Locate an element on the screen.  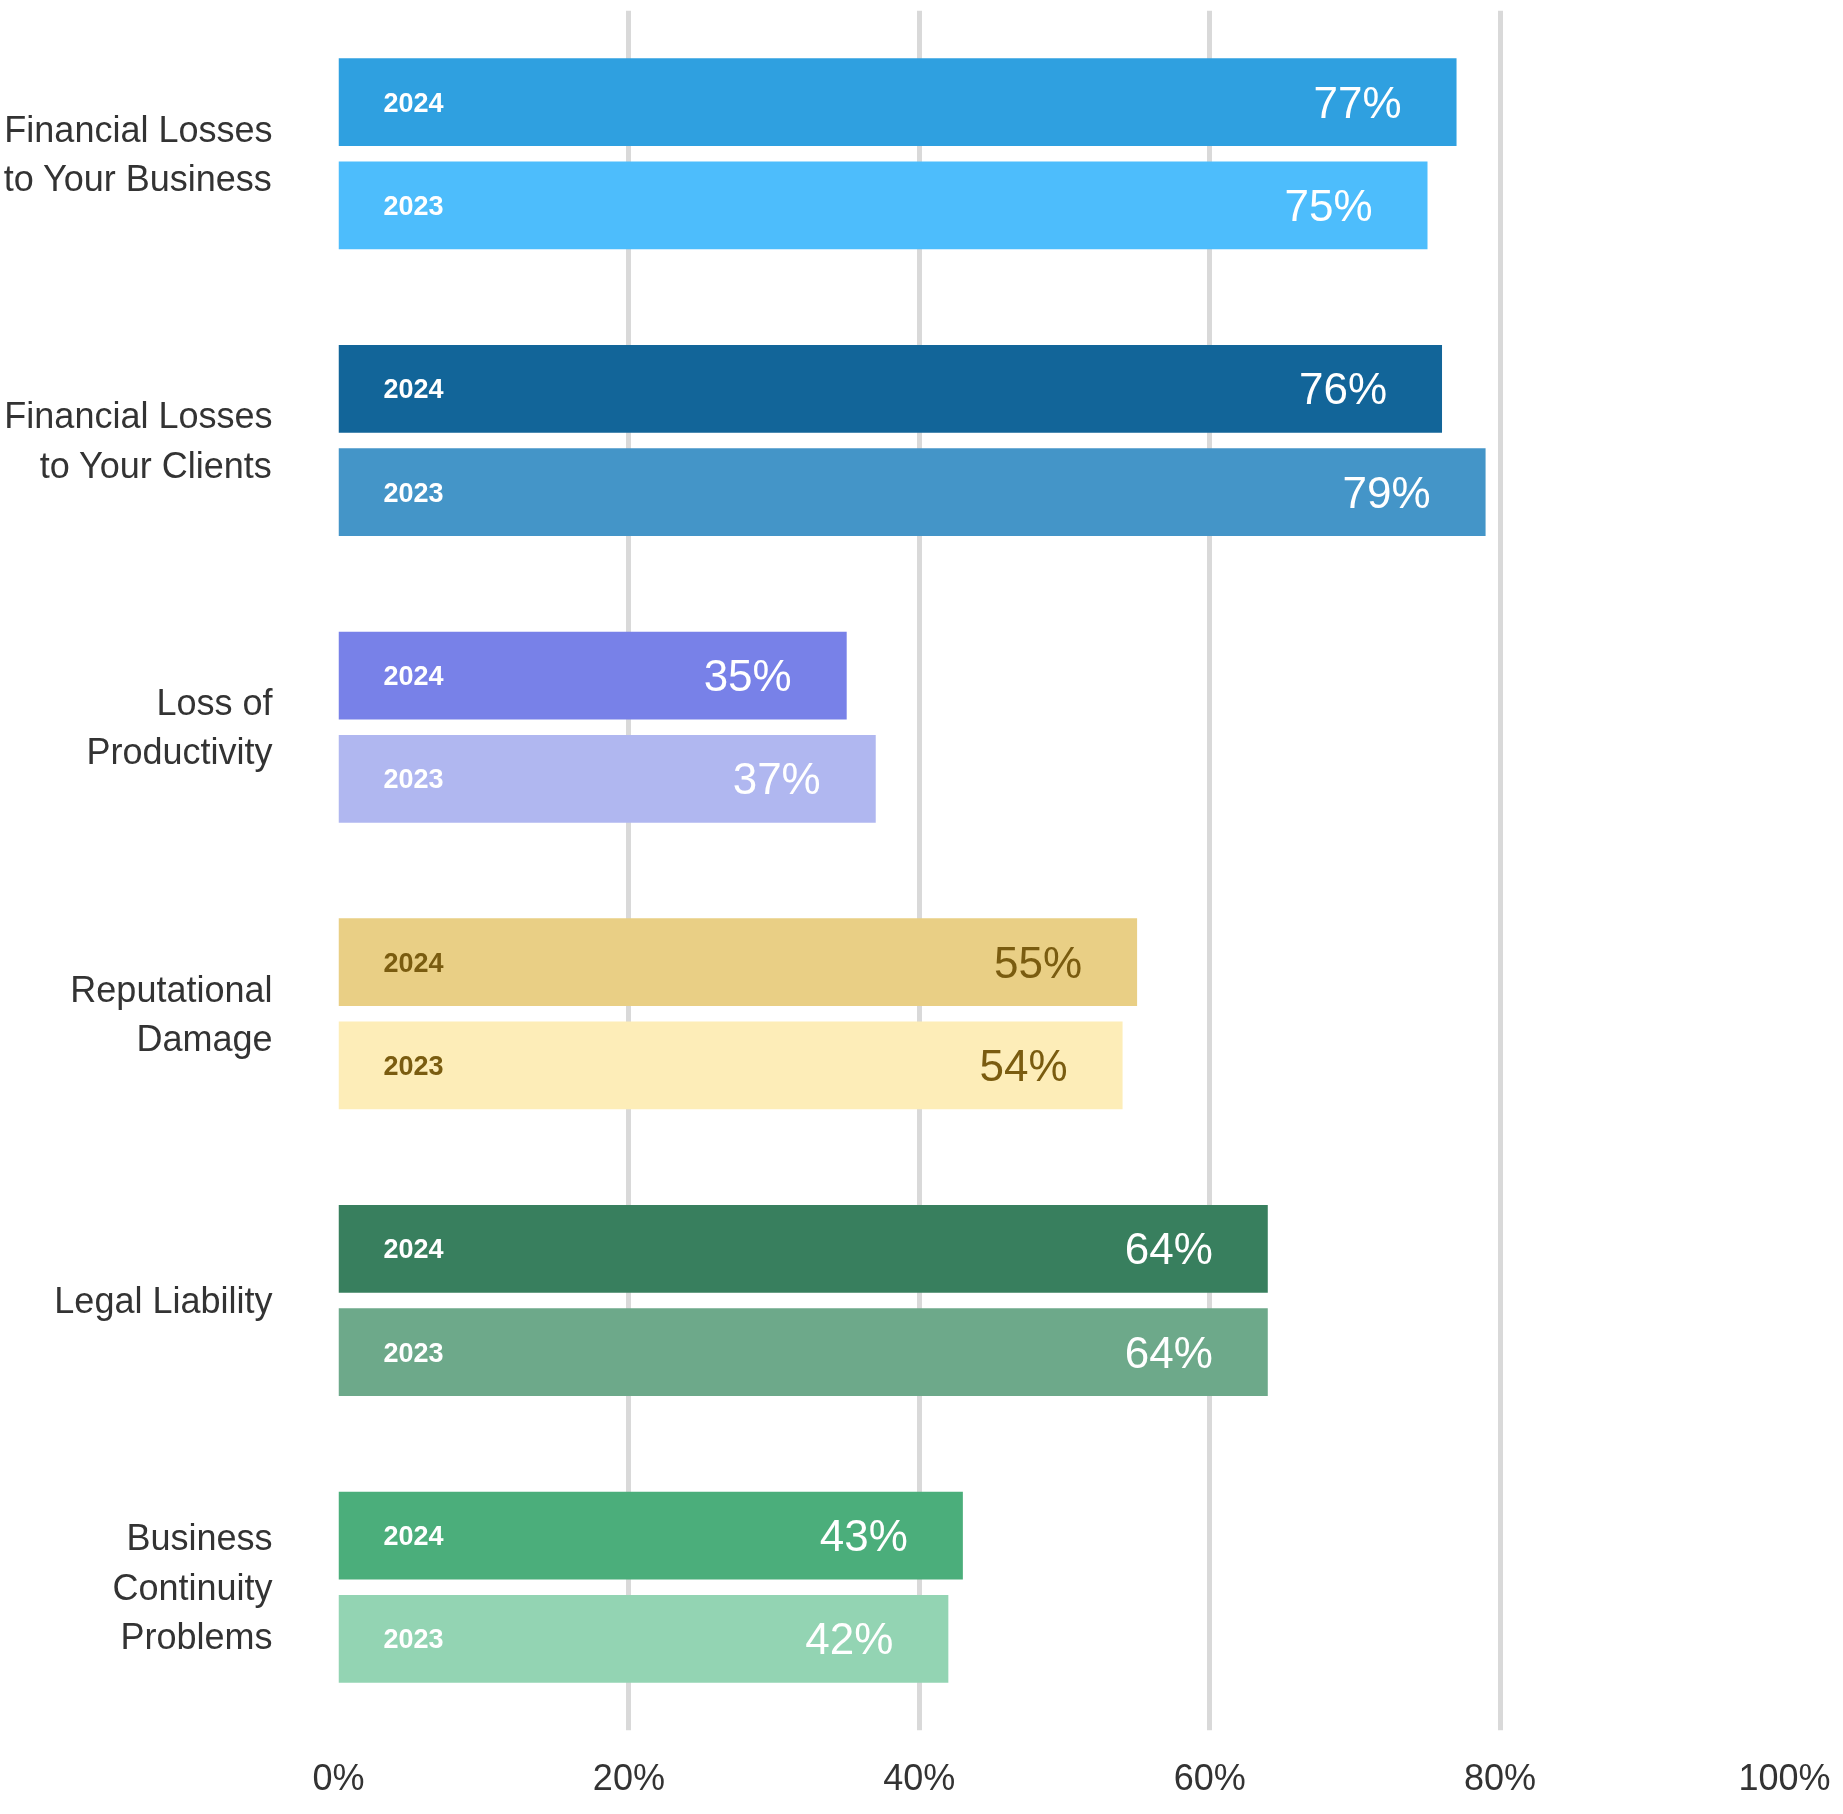
x-tick-label: 40% is located at coordinates (919, 1777).